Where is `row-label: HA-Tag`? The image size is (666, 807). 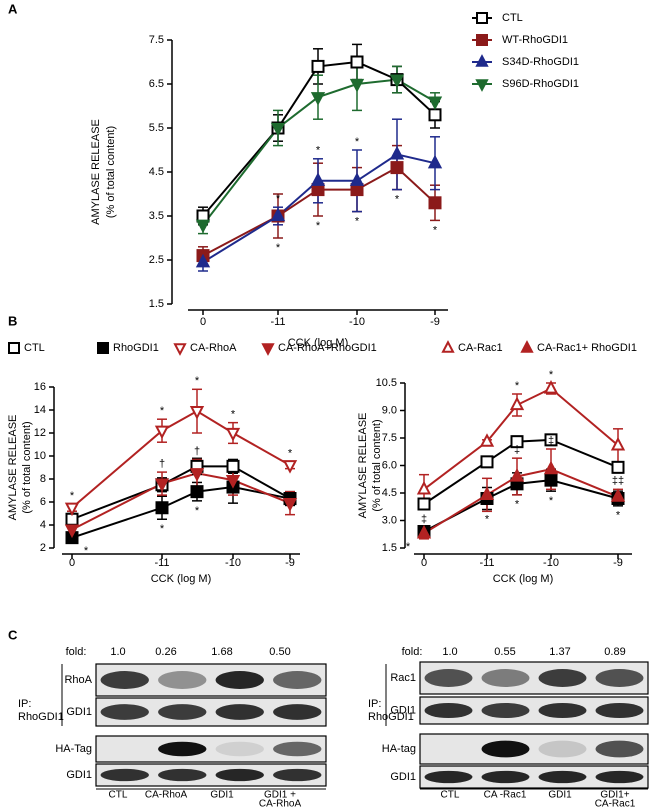 row-label: HA-Tag is located at coordinates (73, 749).